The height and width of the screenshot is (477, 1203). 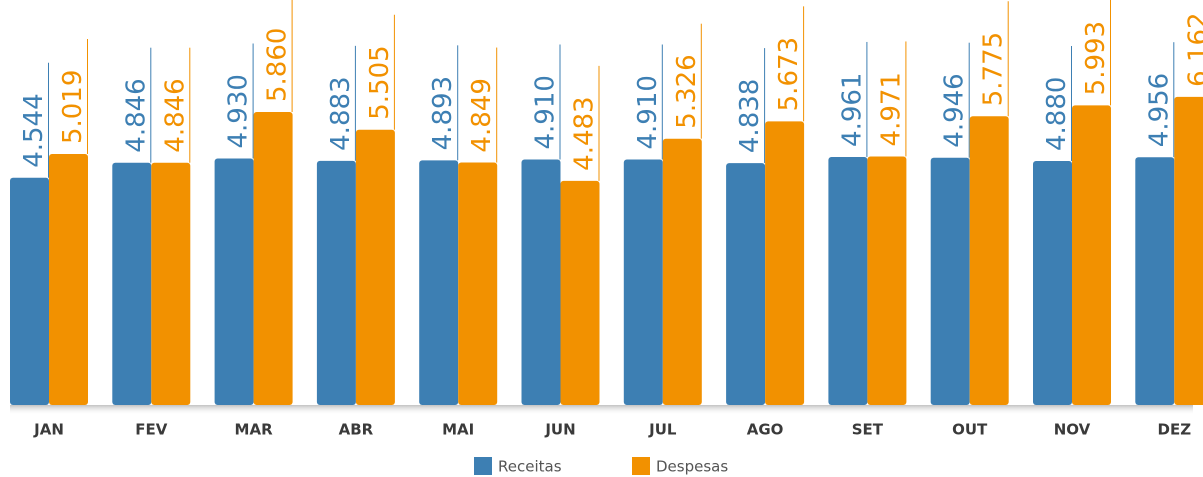 I want to click on value-label: 4.880, so click(x=1057, y=114).